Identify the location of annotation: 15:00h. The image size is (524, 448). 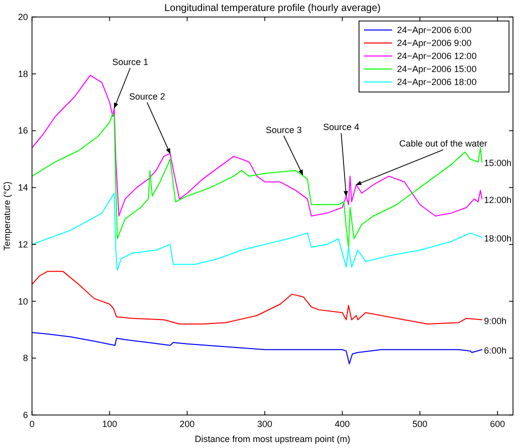
(498, 163).